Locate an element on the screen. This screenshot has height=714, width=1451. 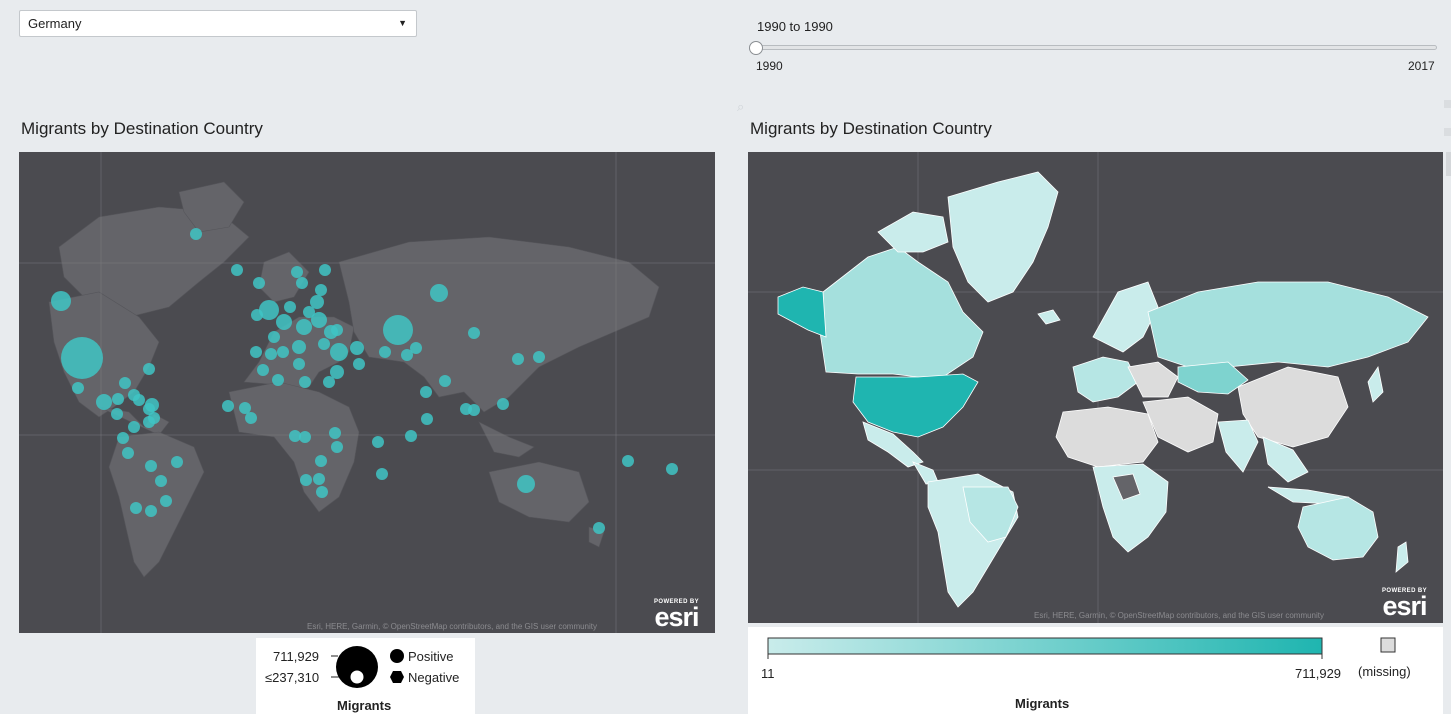
legend-min-label: 11 is located at coordinates (768, 673).